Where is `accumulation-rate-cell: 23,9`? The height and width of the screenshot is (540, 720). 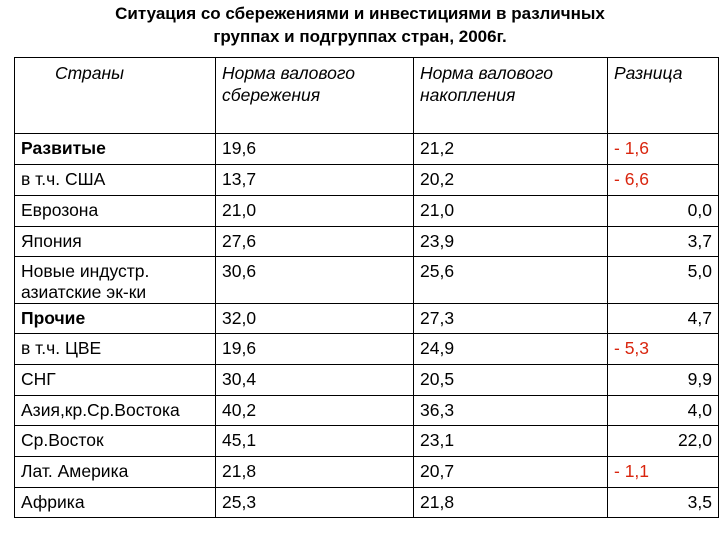 accumulation-rate-cell: 23,9 is located at coordinates (510, 241).